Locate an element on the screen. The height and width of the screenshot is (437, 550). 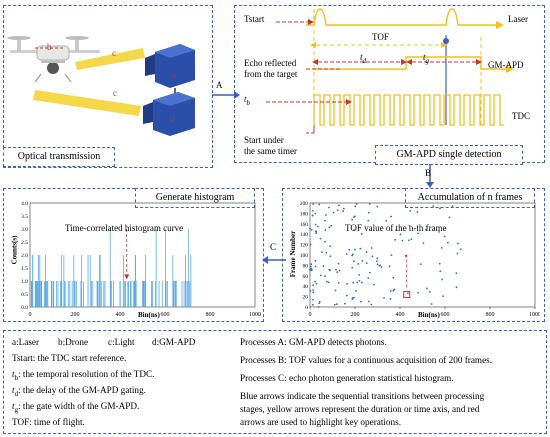
scatter-xtick-label: 600 is located at coordinates (445, 315).